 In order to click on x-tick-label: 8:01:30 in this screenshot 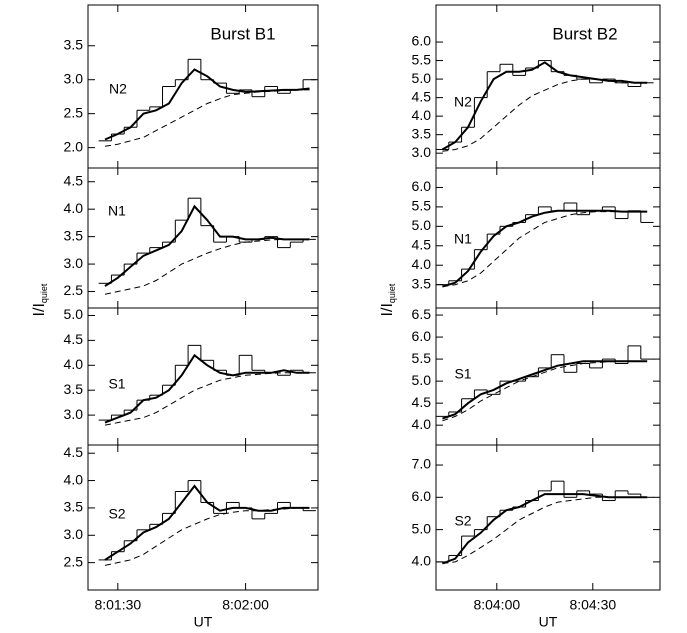, I will do `click(117, 605)`.